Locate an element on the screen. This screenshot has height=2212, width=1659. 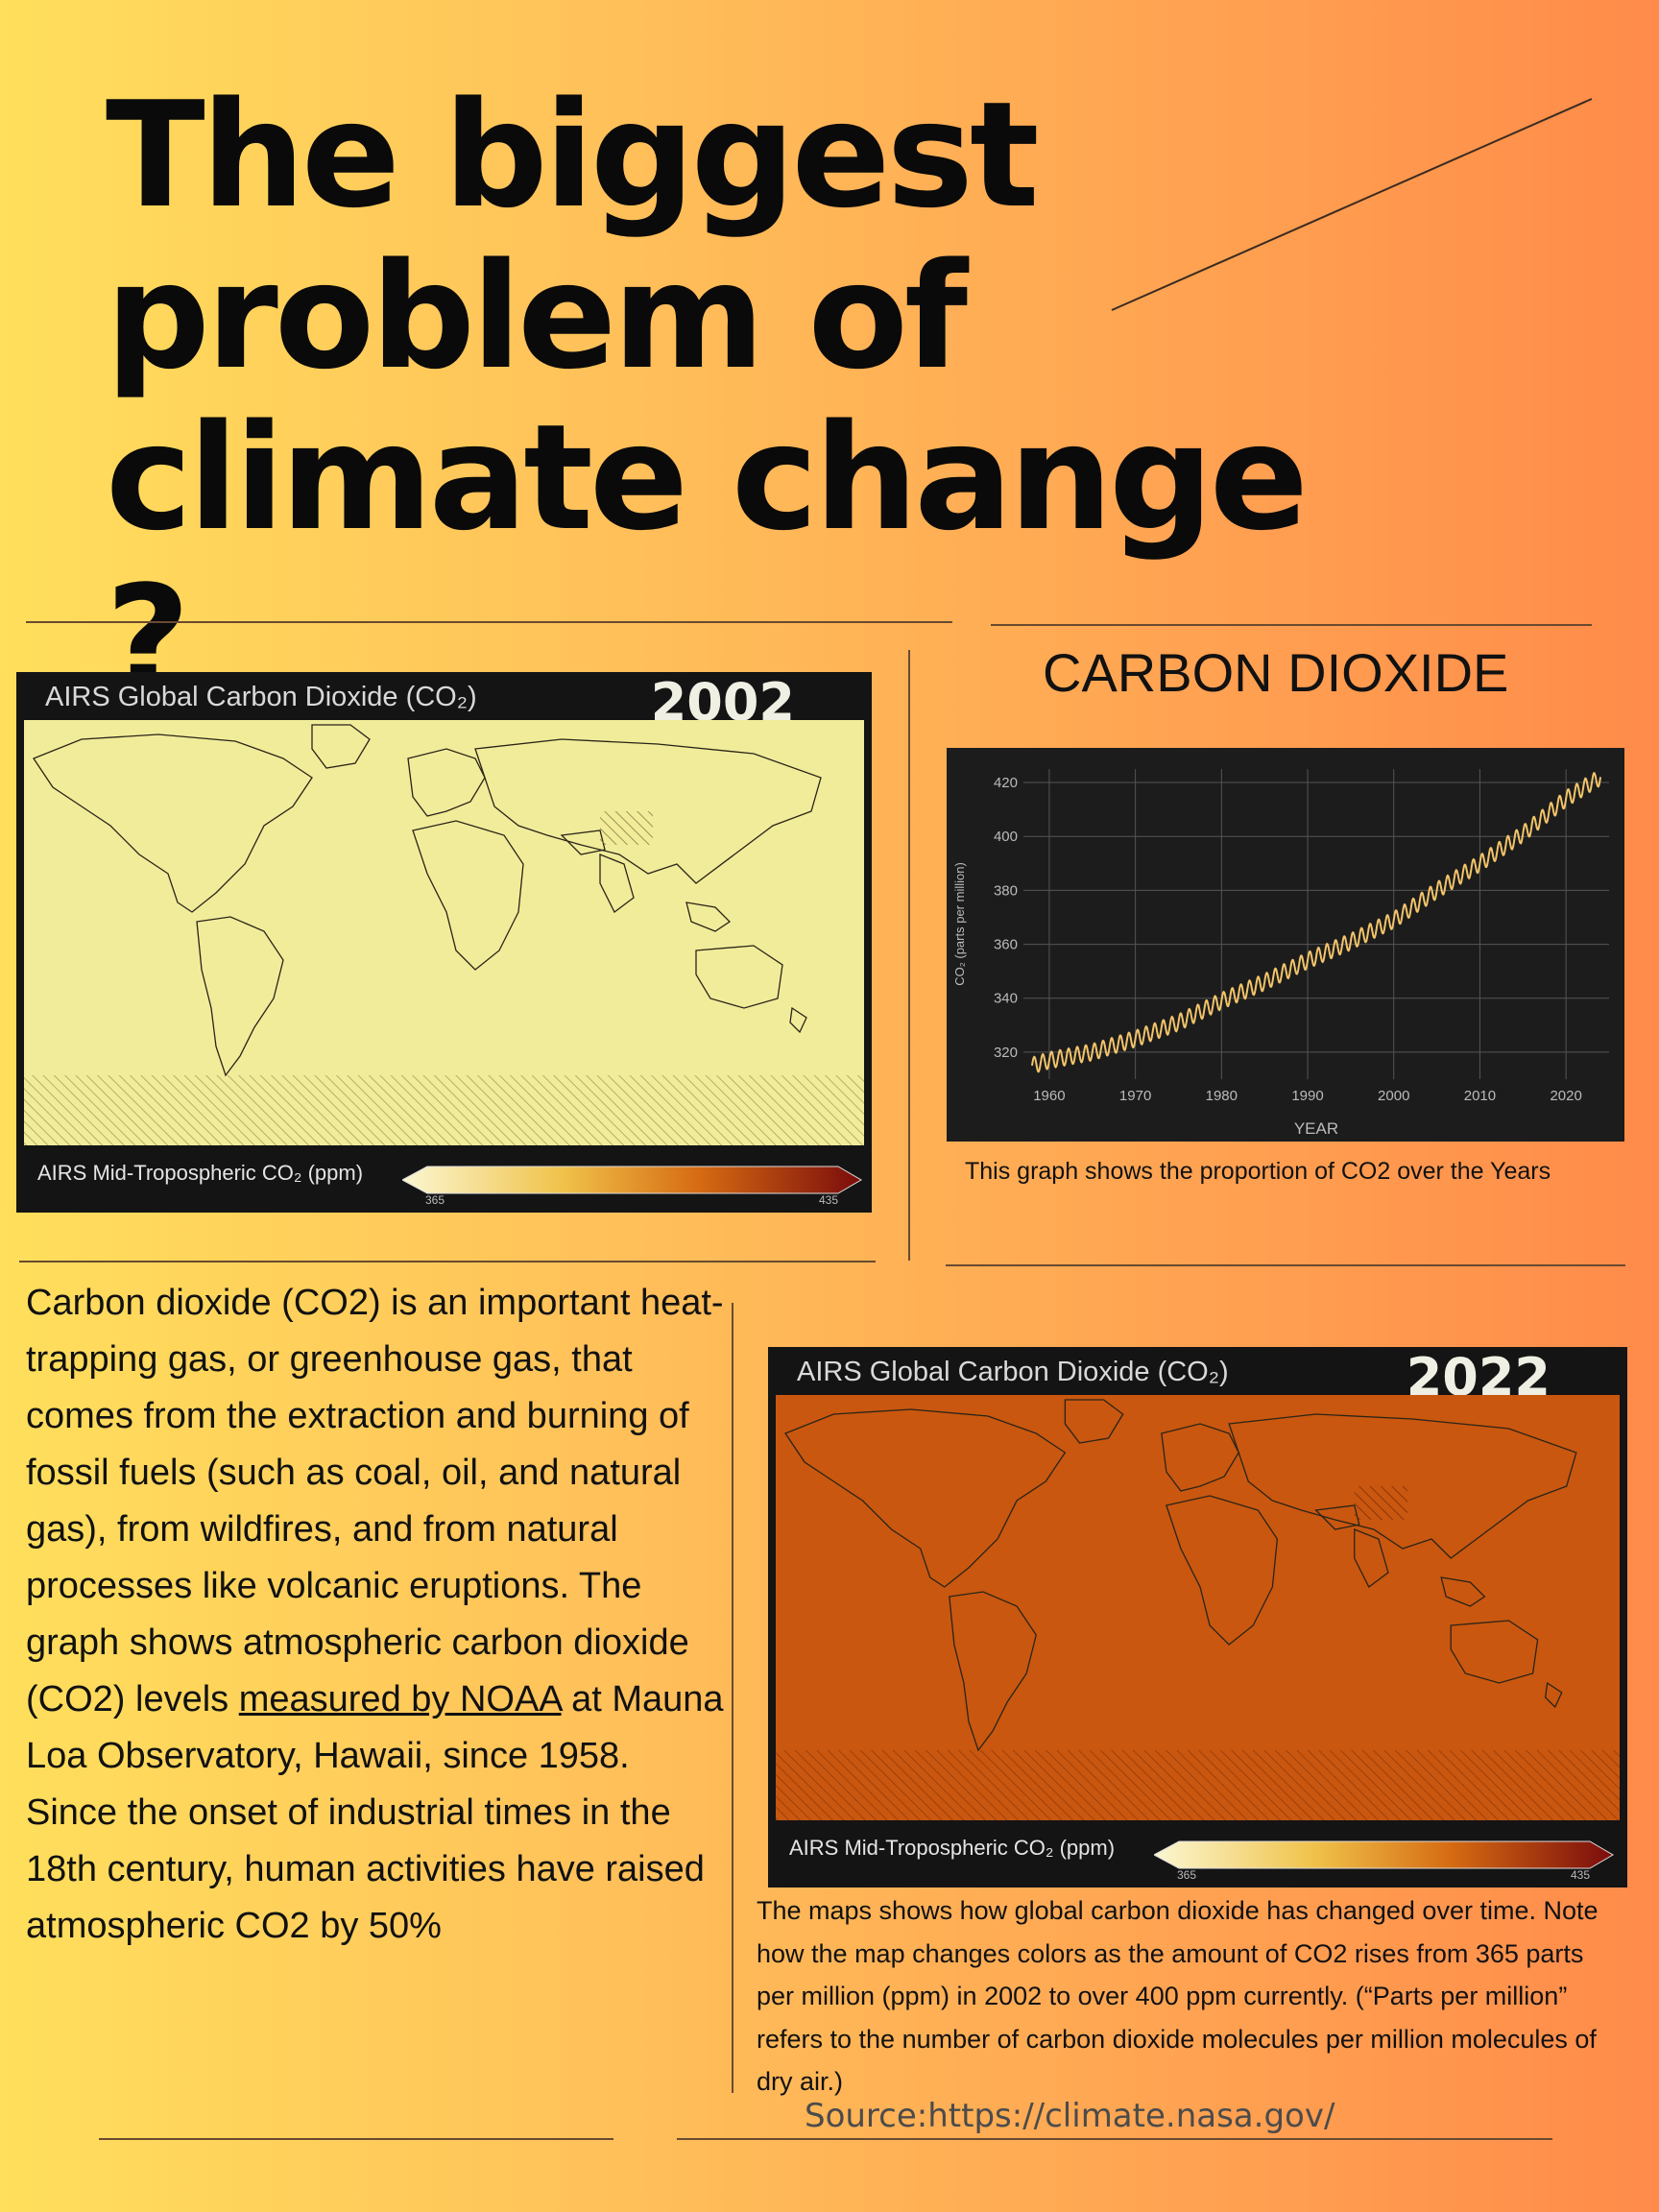
chart-heading: CARBON DIOXIDE is located at coordinates (1276, 672).